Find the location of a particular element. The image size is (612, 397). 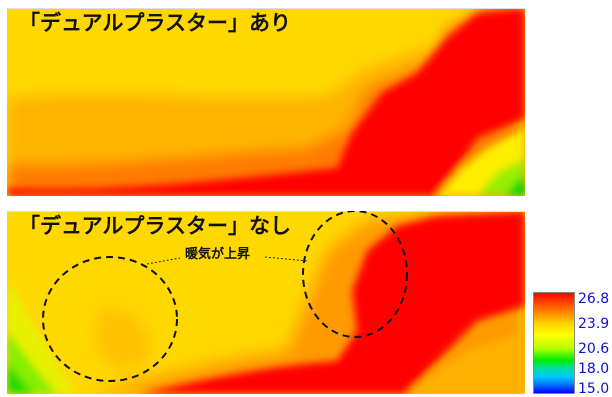

warm-air-region-left is located at coordinates (110, 319).